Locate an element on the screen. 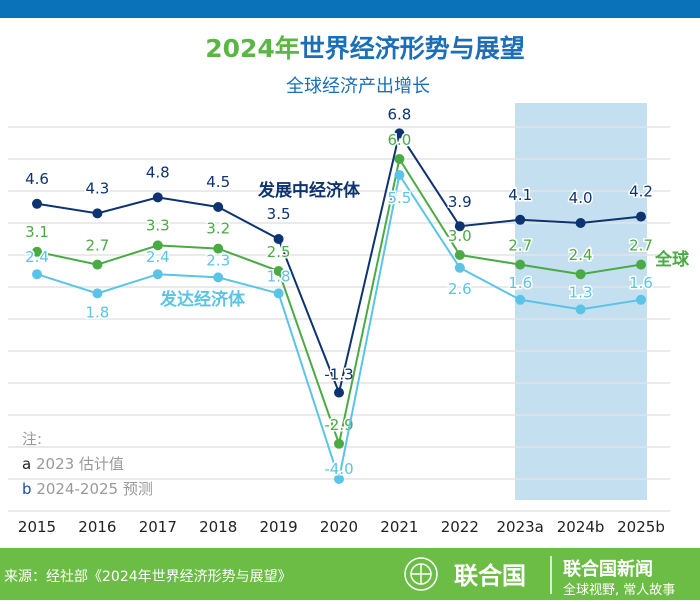 The height and width of the screenshot is (604, 700). data-label: 3.2 is located at coordinates (218, 229).